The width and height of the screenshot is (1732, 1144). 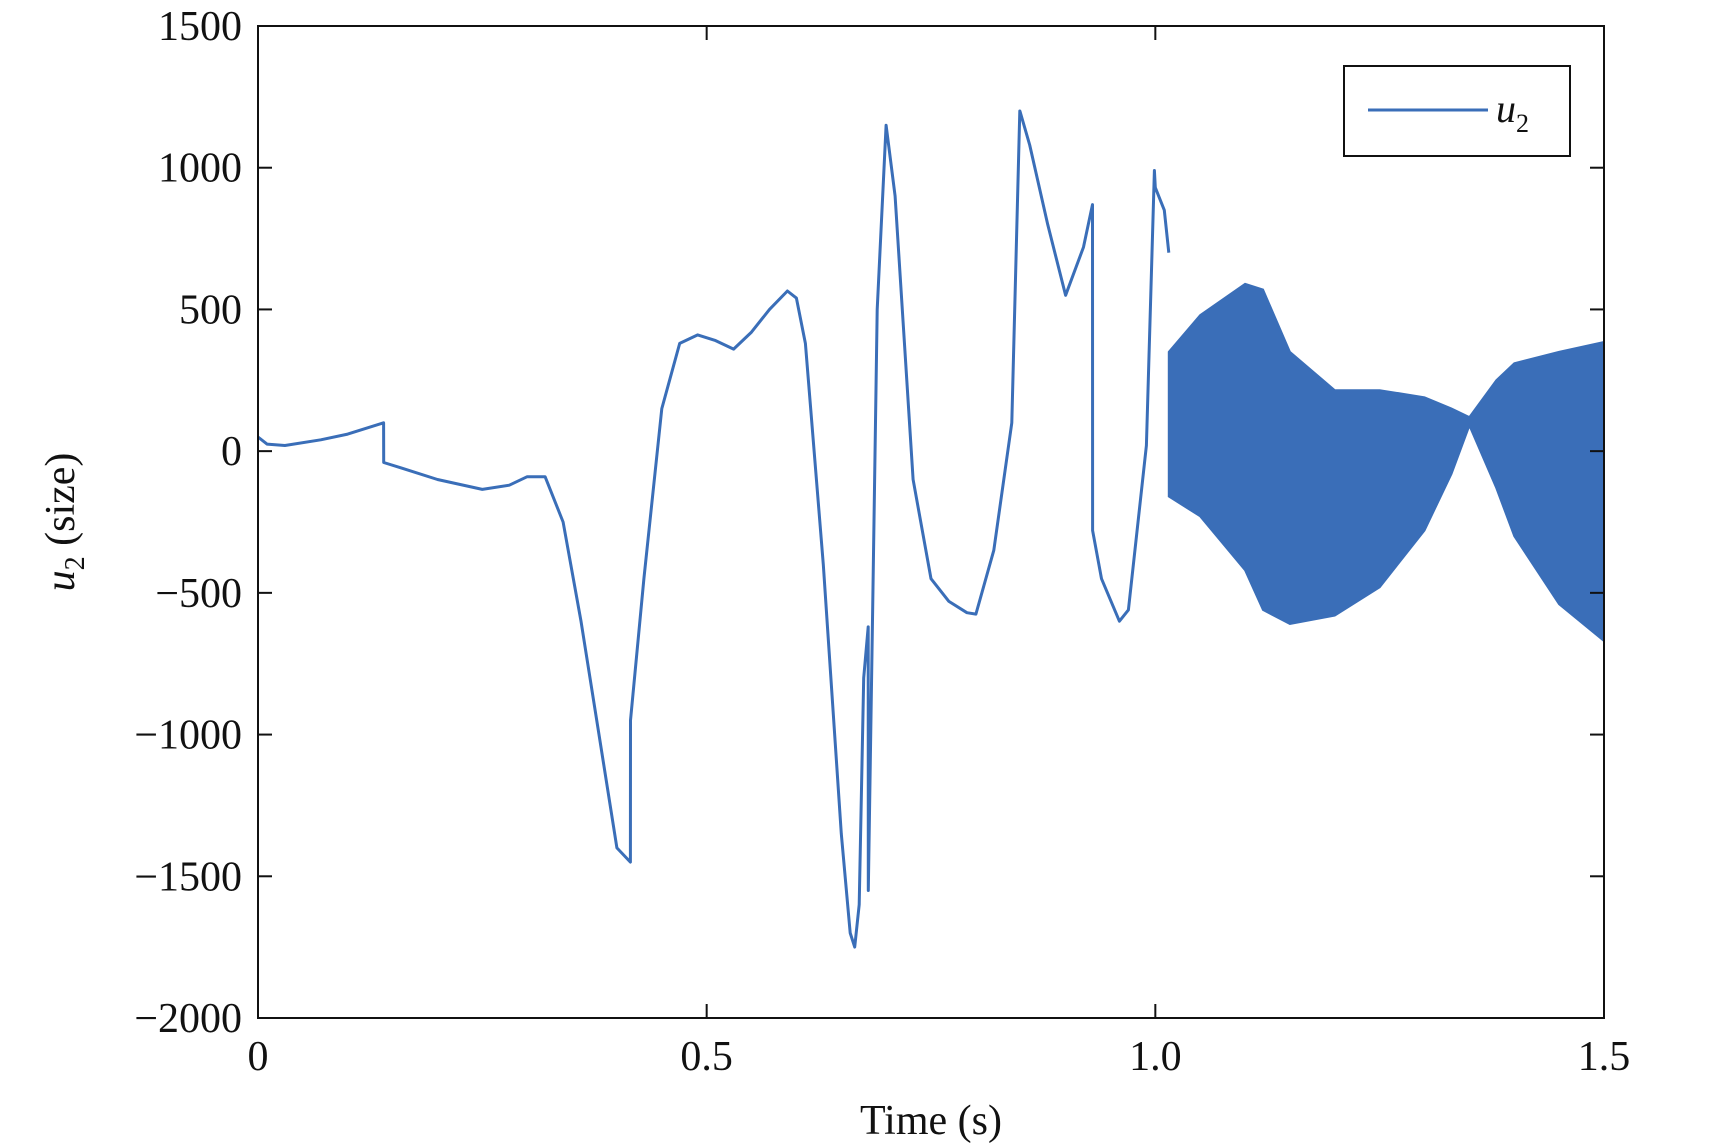 What do you see at coordinates (931, 1121) in the screenshot?
I see `x-axis-label: Time (s)` at bounding box center [931, 1121].